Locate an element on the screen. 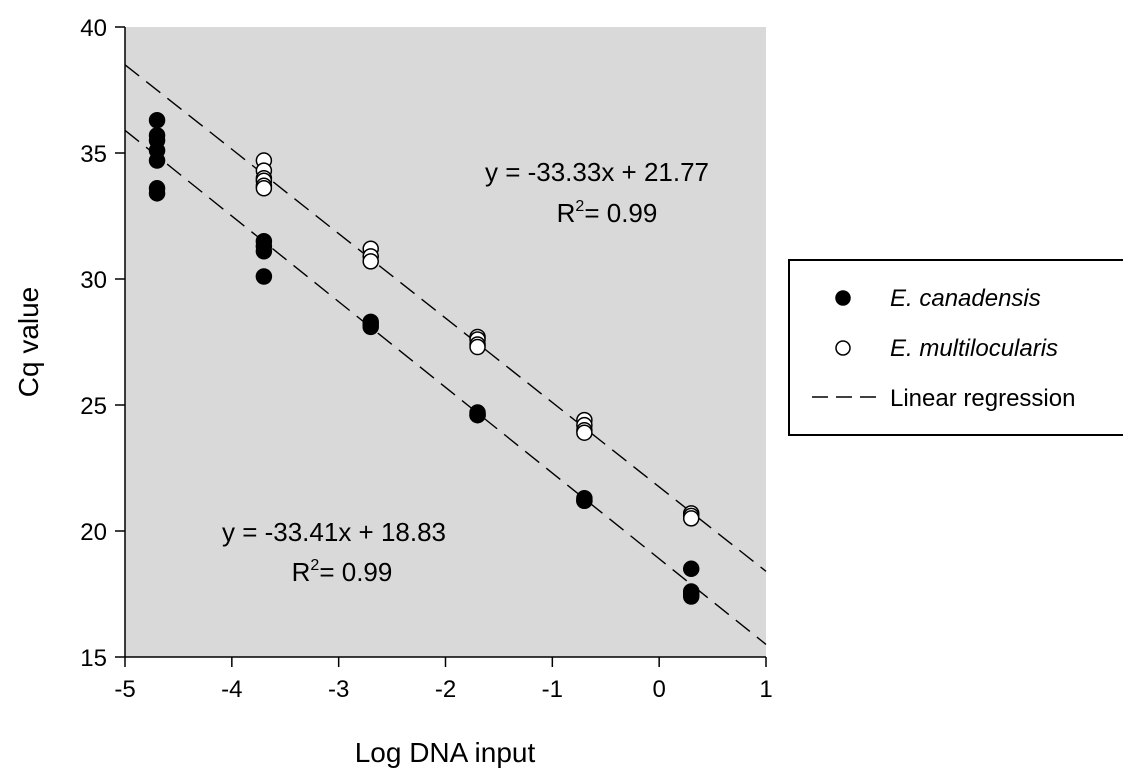 The width and height of the screenshot is (1123, 778). legend-label-e-multilocularis: E. multilocularis is located at coordinates (974, 348).